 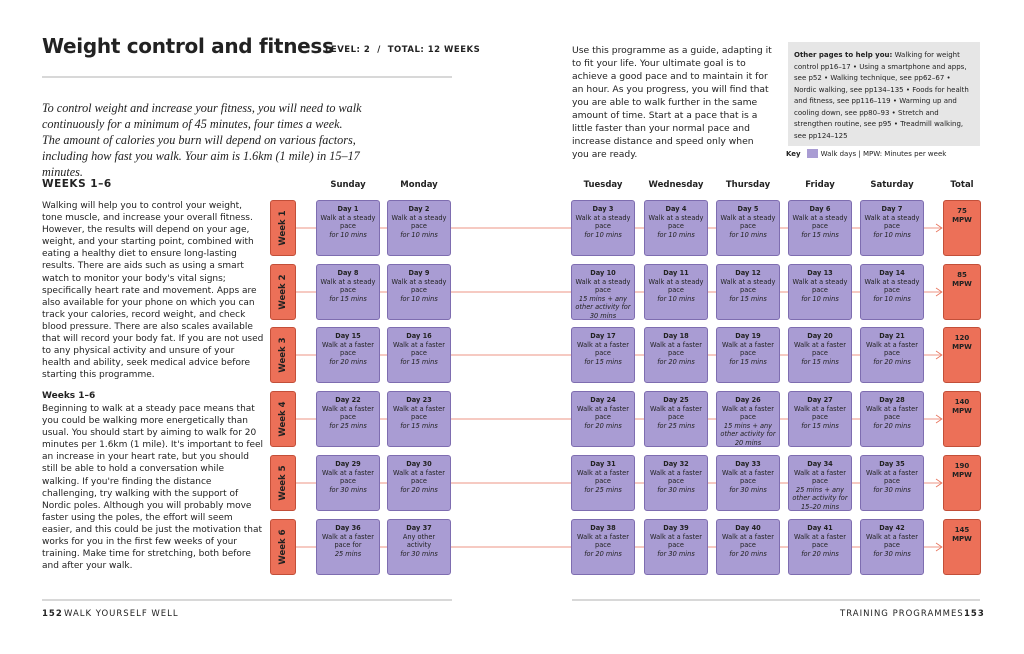 I want to click on day-number: Day 37, so click(x=419, y=528).